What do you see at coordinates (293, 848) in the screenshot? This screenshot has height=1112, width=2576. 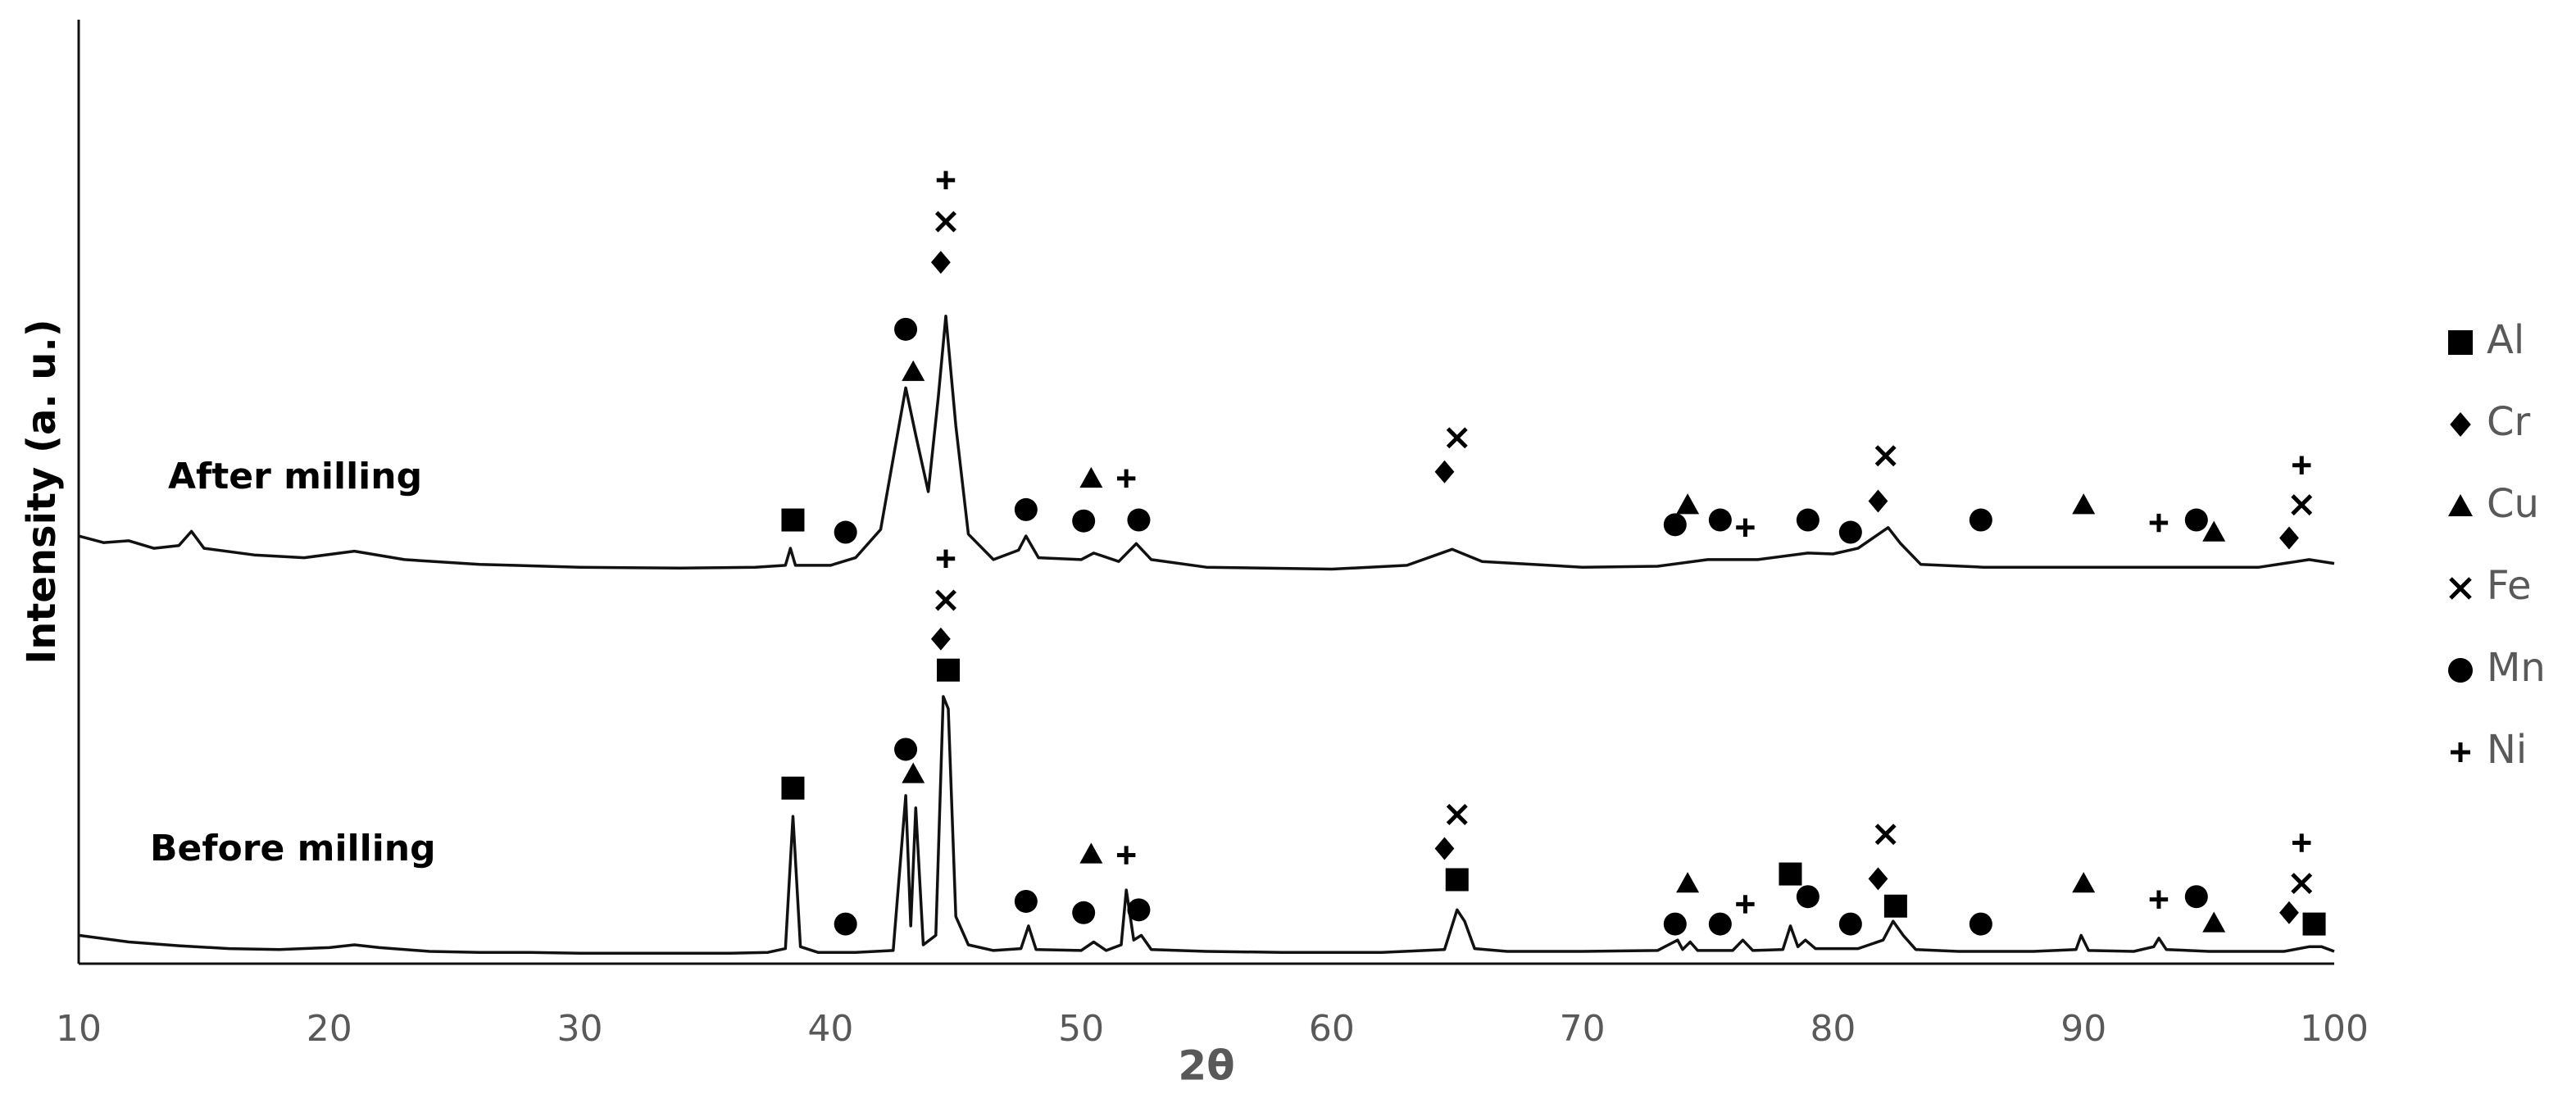 I see `series-label: Before milling` at bounding box center [293, 848].